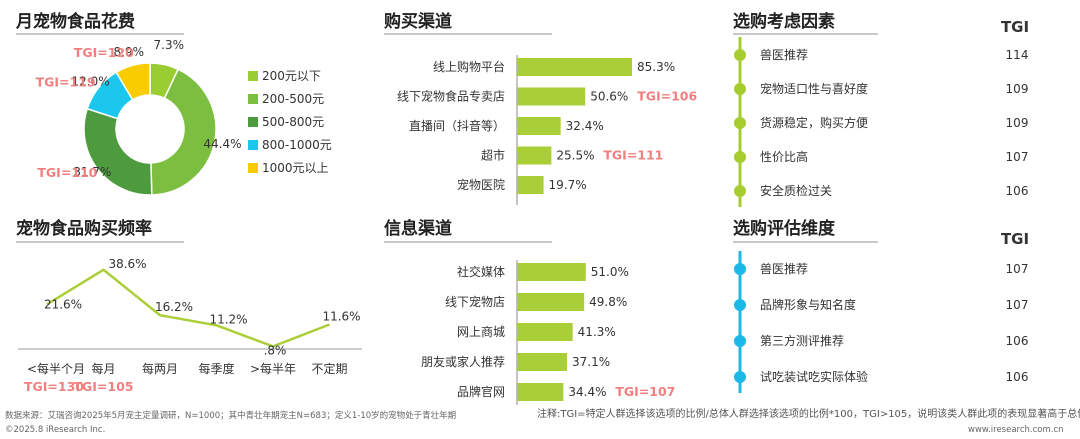 The height and width of the screenshot is (439, 1080). I want to click on bar-category-label: 线下宠物食品专卖店, so click(451, 96).